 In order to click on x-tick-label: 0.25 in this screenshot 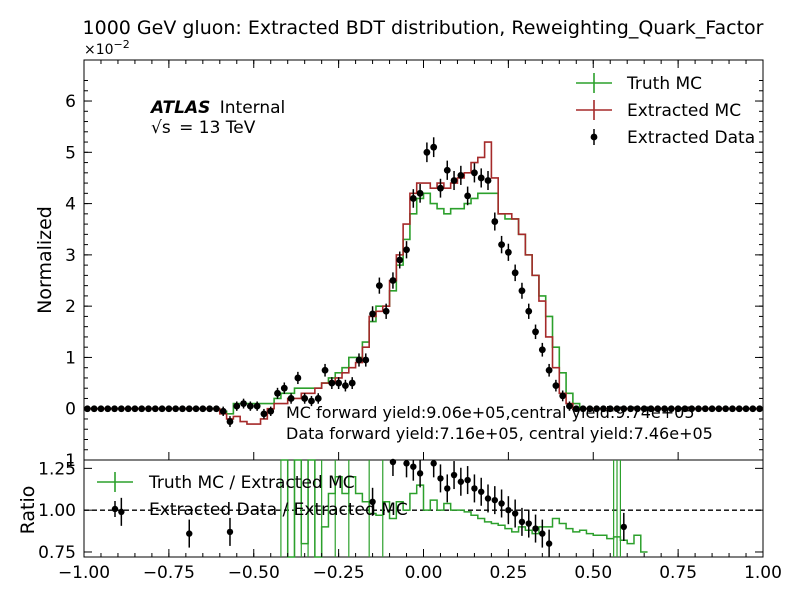, I will do `click(508, 573)`.